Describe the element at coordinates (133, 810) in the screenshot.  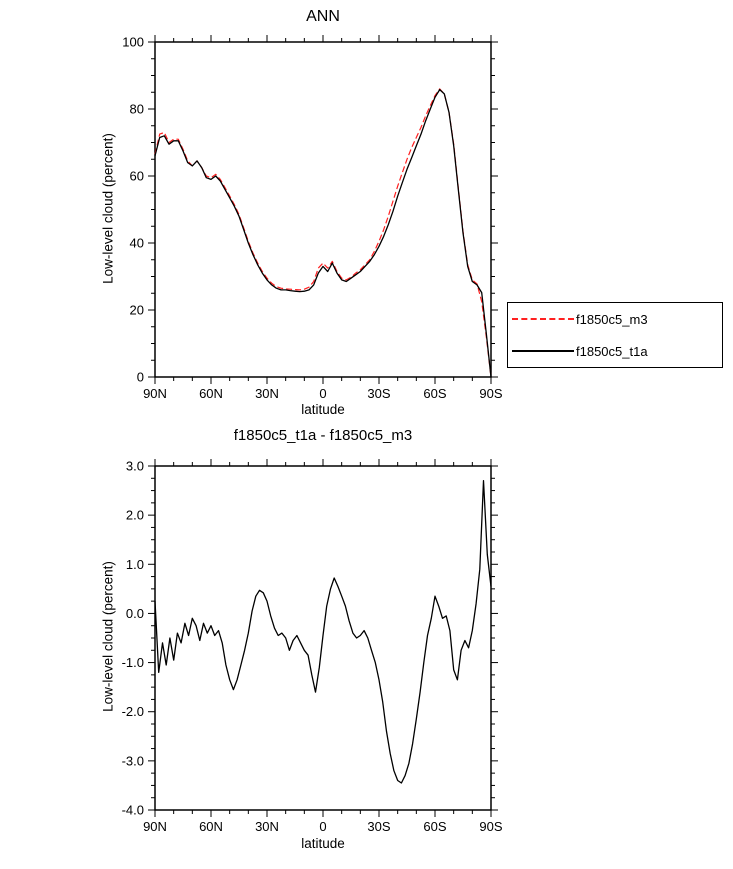
I see `y-tick-label: -4.0` at that location.